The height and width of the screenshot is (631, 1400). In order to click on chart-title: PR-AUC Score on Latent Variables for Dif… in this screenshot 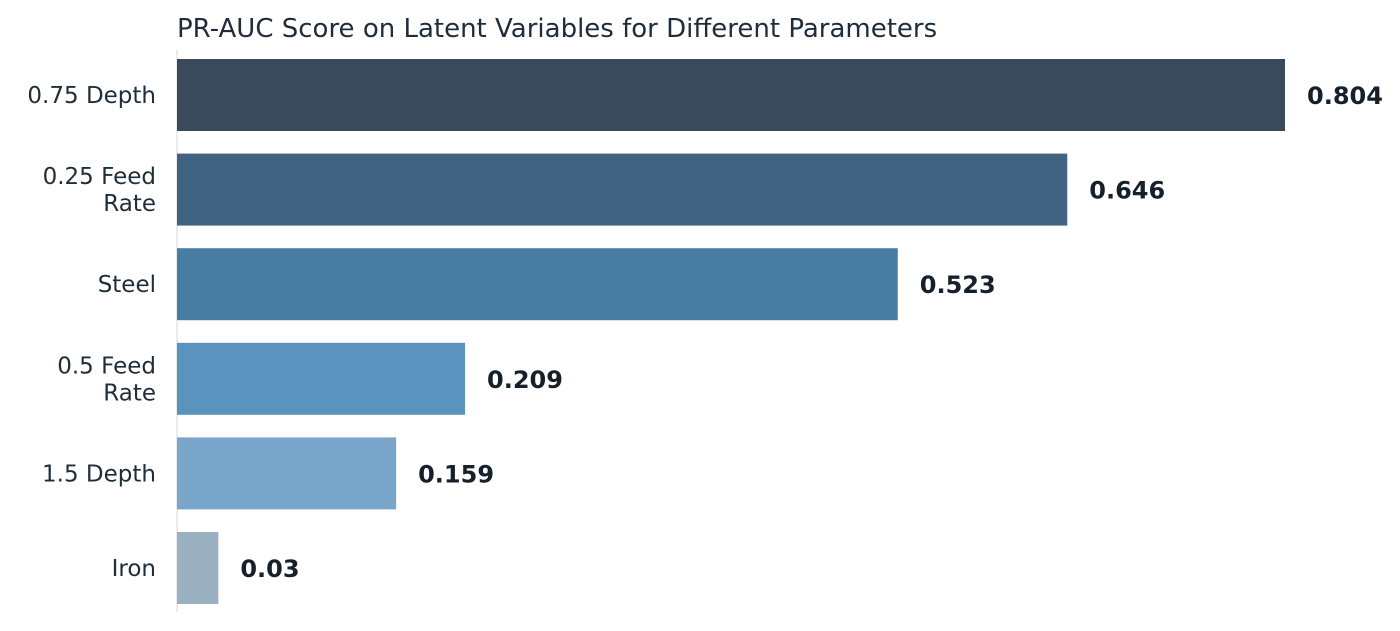, I will do `click(557, 29)`.